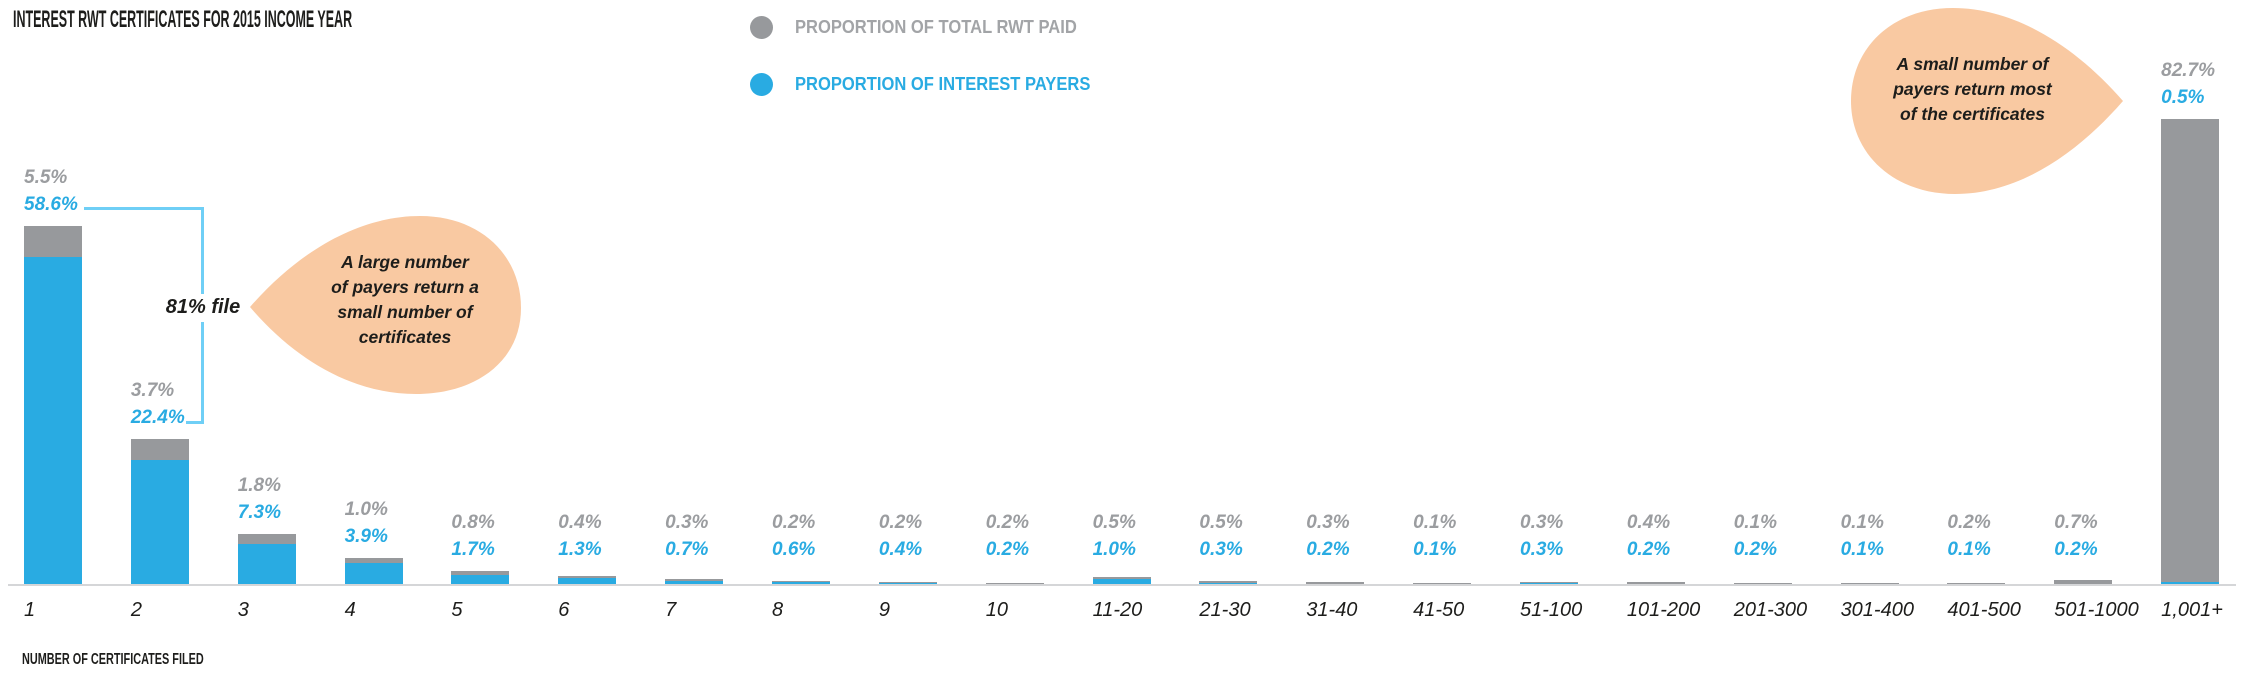 This screenshot has height=679, width=2244. I want to click on tick-label: 201-300, so click(1770, 610).